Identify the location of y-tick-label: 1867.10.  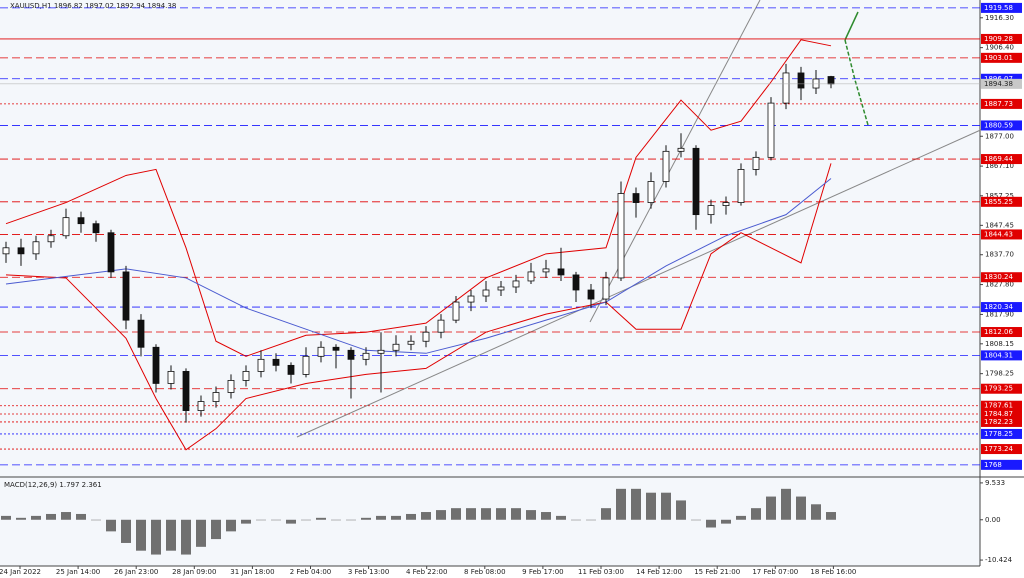
(999, 166).